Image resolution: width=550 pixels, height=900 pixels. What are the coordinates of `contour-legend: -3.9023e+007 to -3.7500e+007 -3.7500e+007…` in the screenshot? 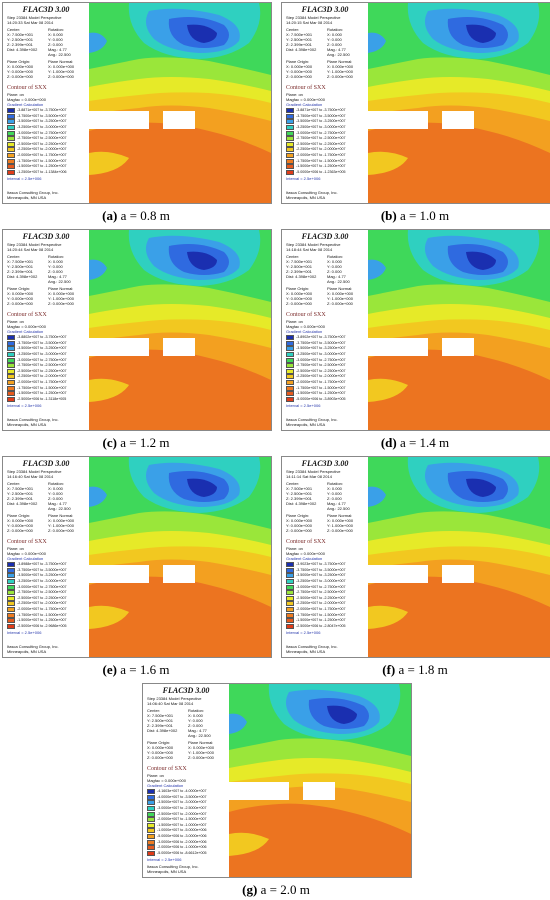 It's located at (325, 595).